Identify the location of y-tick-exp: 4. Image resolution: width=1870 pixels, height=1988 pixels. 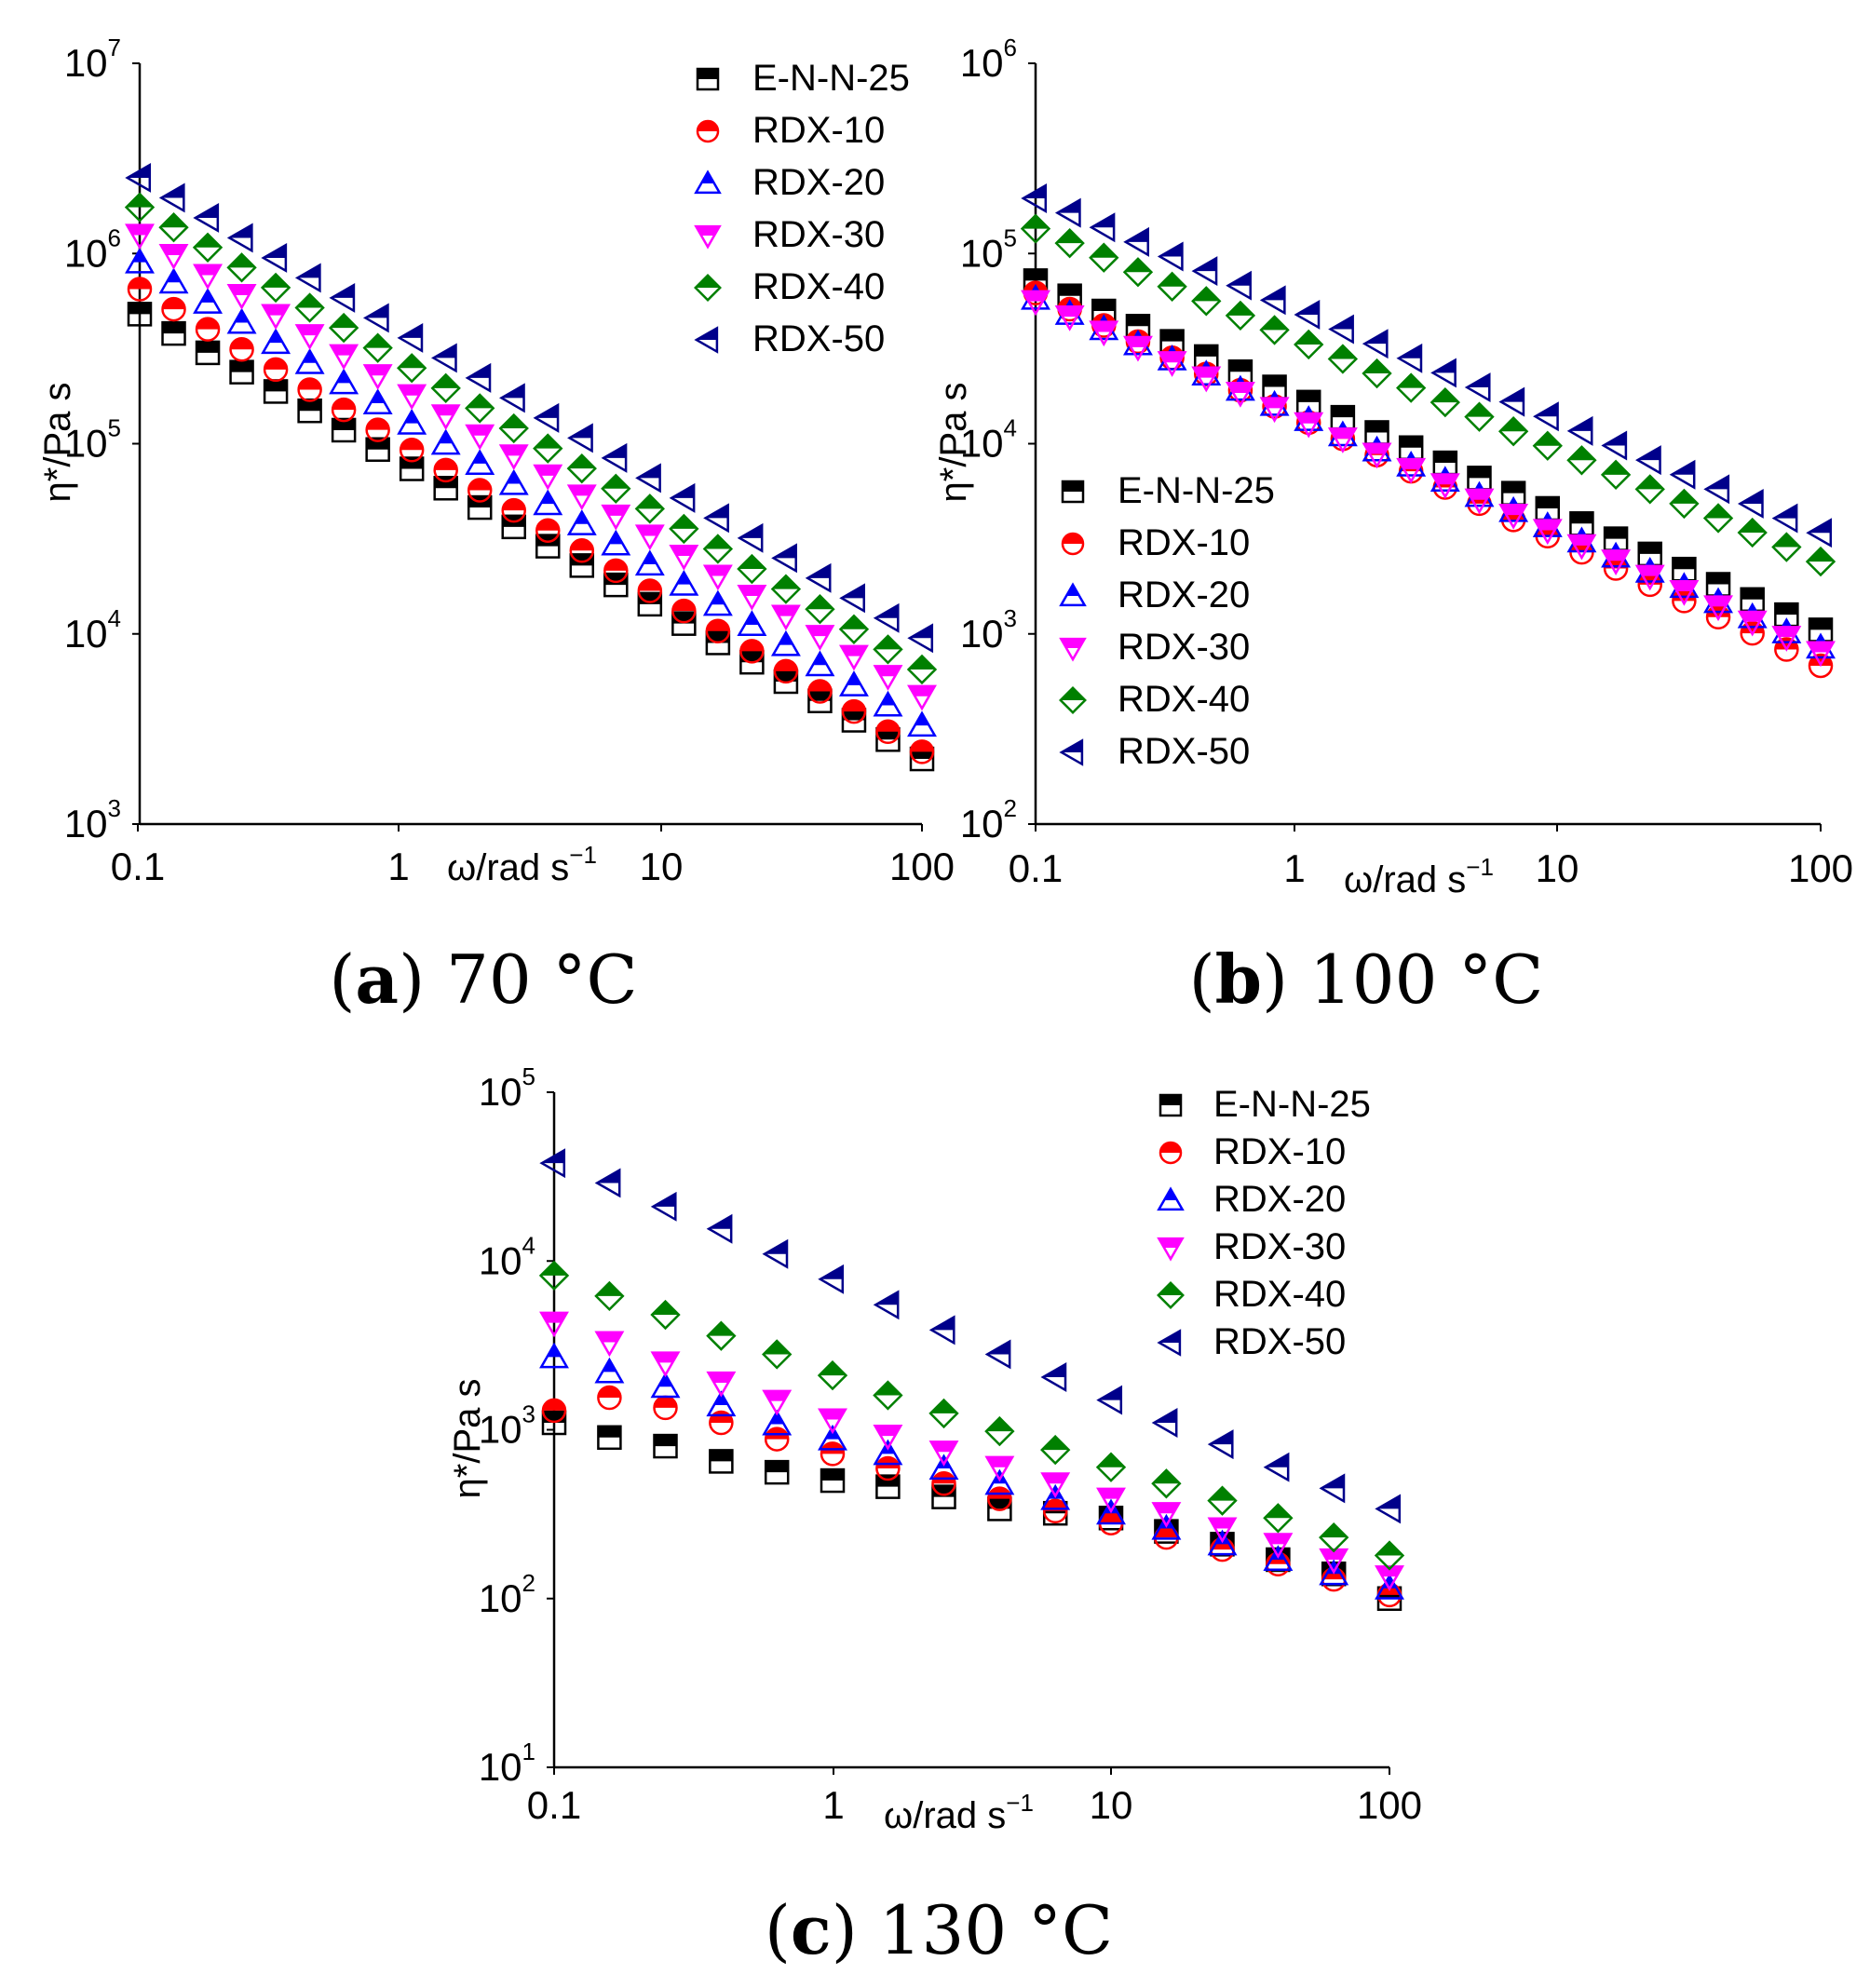
(114, 618).